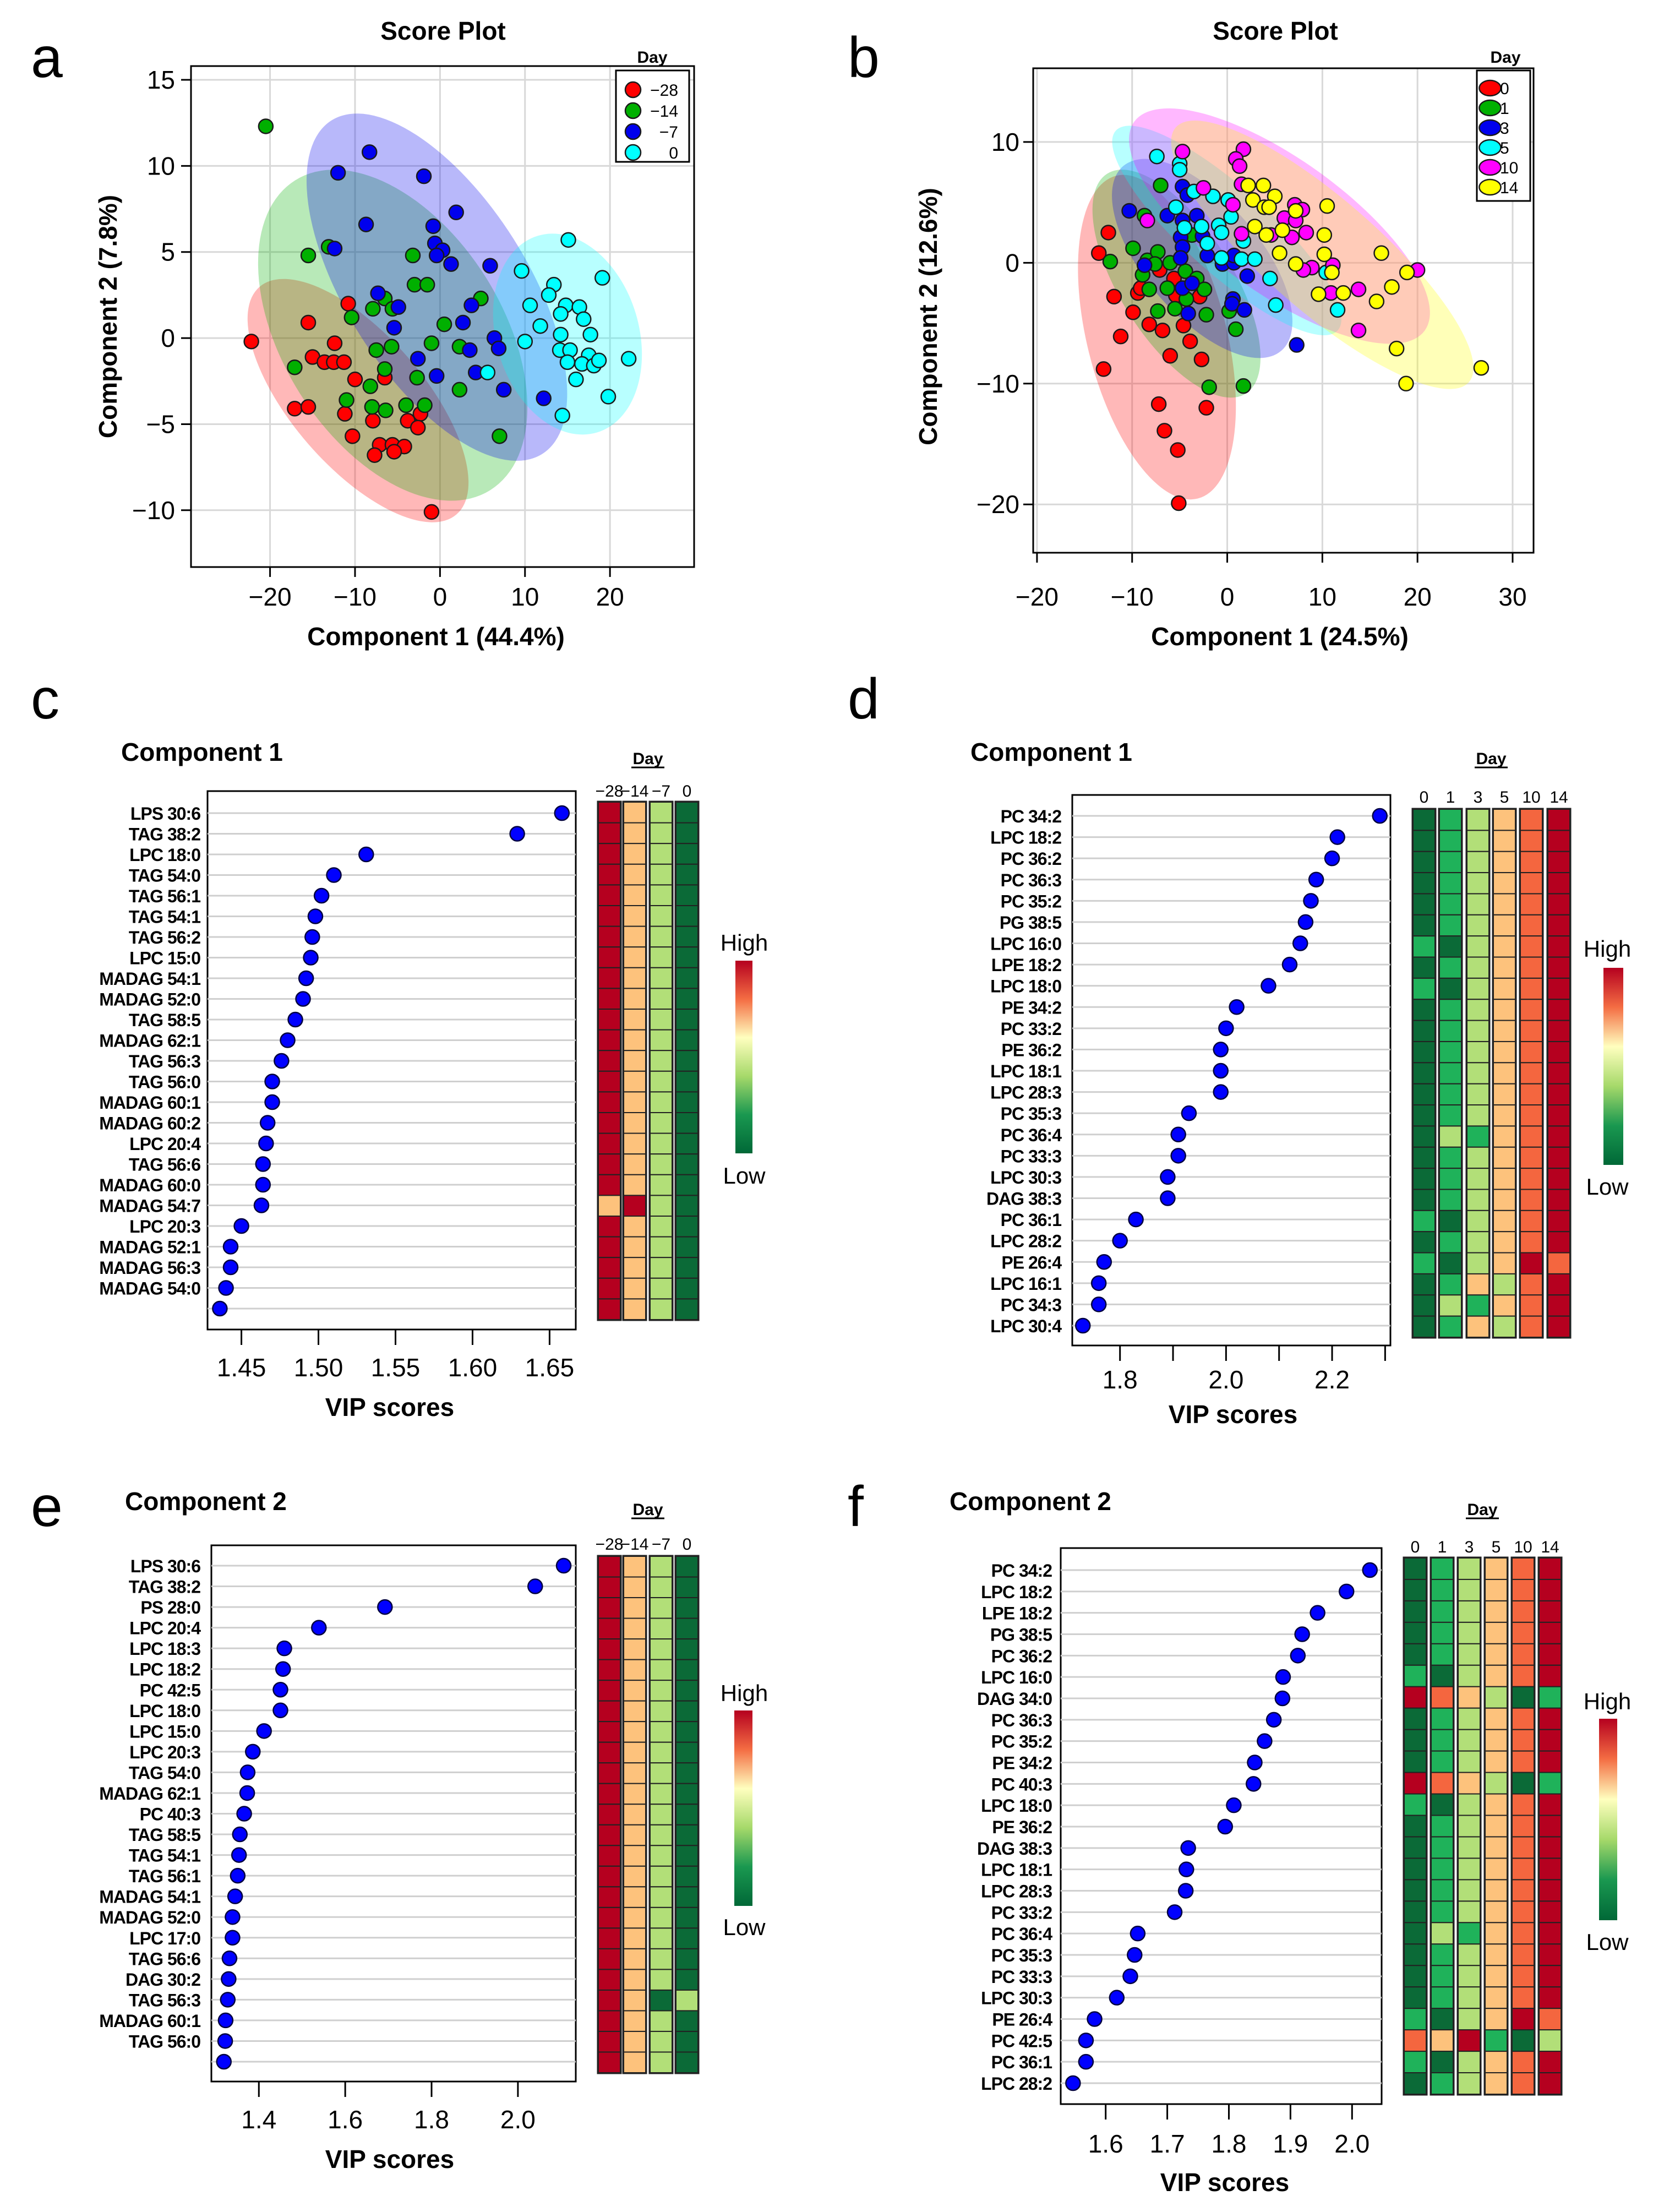 This screenshot has width=1664, height=2212. Describe the element at coordinates (168, 338) in the screenshot. I see `y-tick-label: 0` at that location.